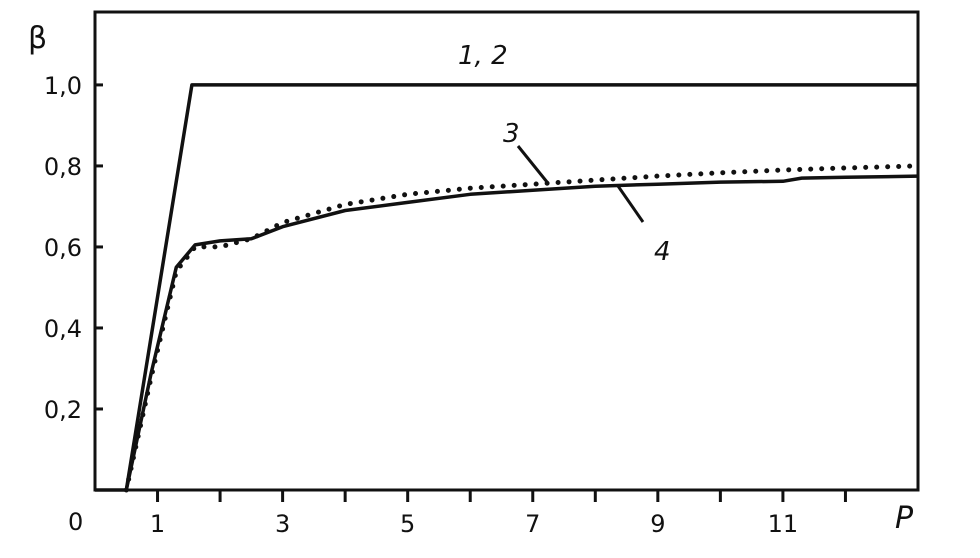  What do you see at coordinates (157, 524) in the screenshot?
I see `x-tick-label: 1` at bounding box center [157, 524].